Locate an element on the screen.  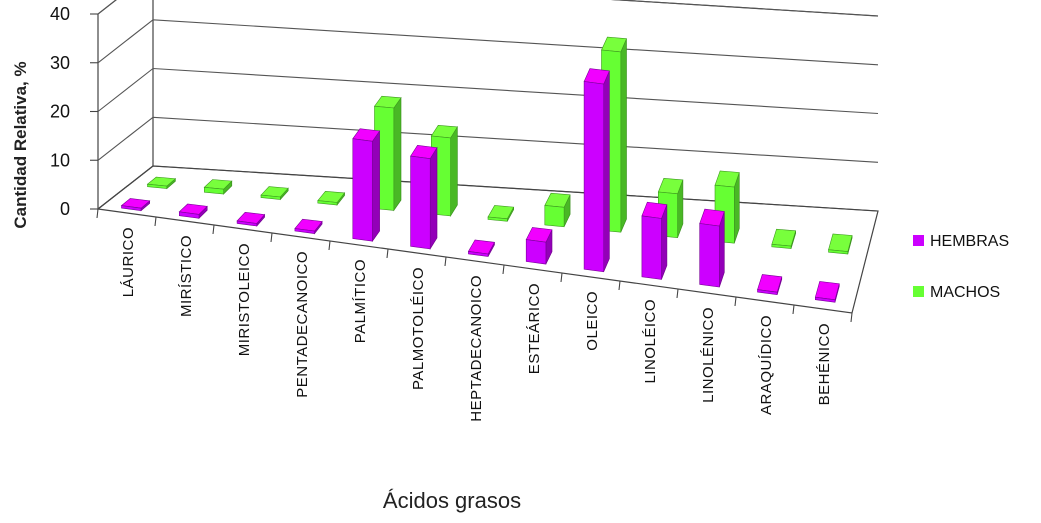
x-category-label: MIRISTOLEICO is located at coordinates (244, 299).